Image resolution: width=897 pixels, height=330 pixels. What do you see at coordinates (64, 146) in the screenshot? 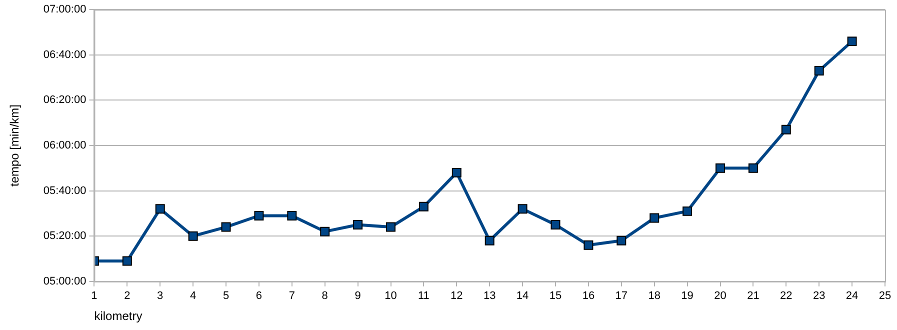
I see `y-tick-label: 06:00:00` at bounding box center [64, 146].